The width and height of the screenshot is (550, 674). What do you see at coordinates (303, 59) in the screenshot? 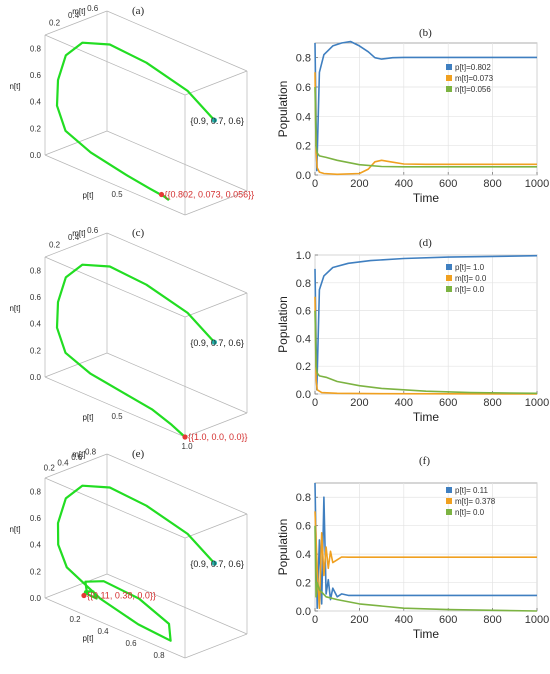
I see `y-tick-label: 0.8` at bounding box center [303, 59].